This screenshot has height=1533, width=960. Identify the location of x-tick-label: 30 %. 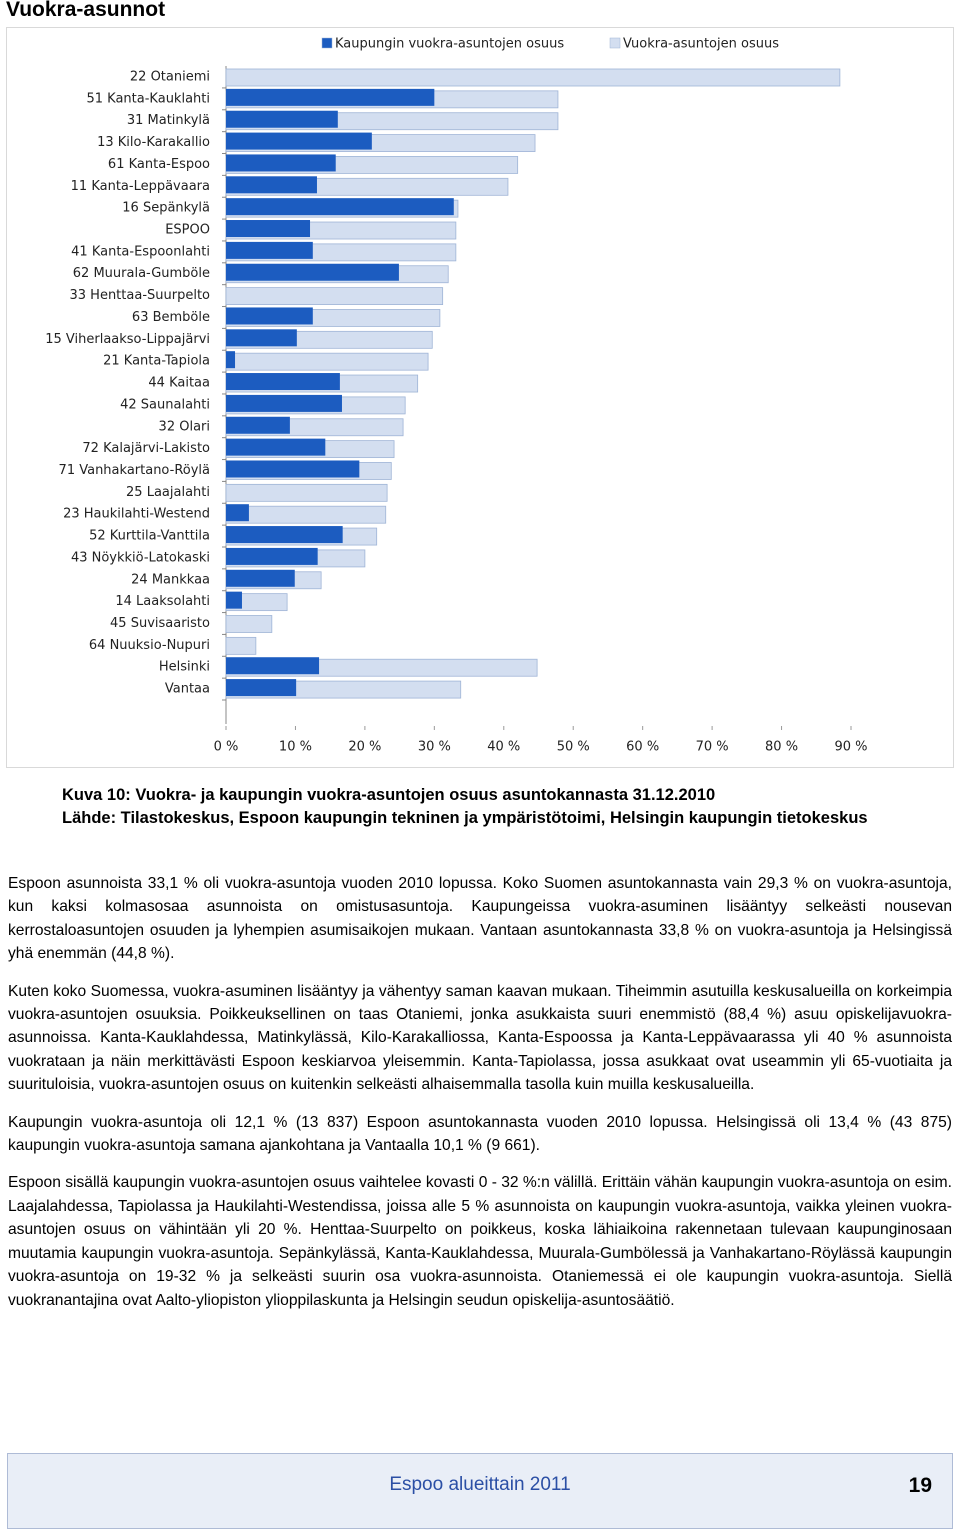
(434, 747).